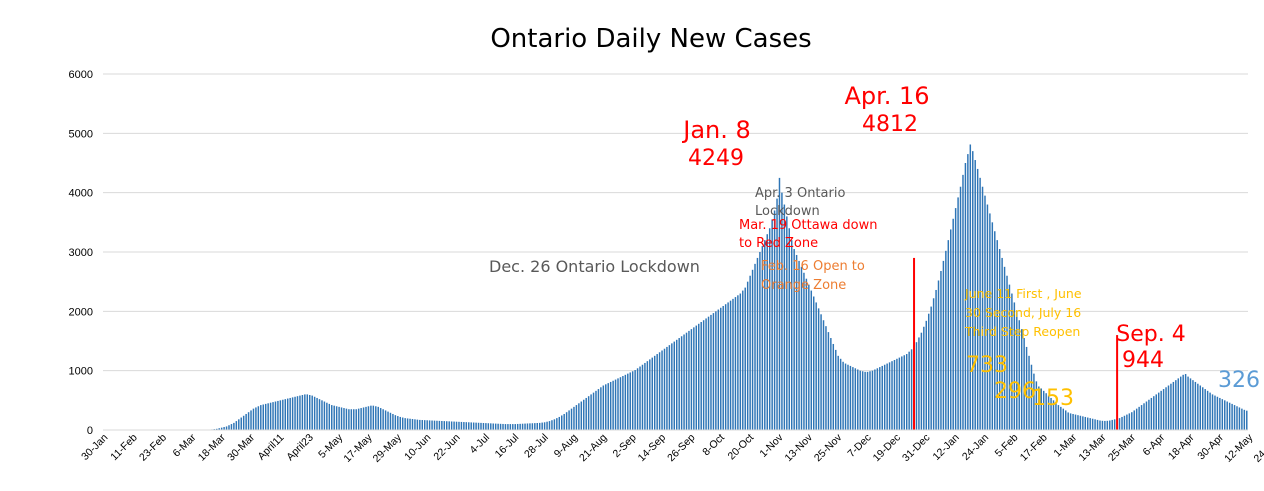  I want to click on annotation-label: 326, so click(1239, 380).